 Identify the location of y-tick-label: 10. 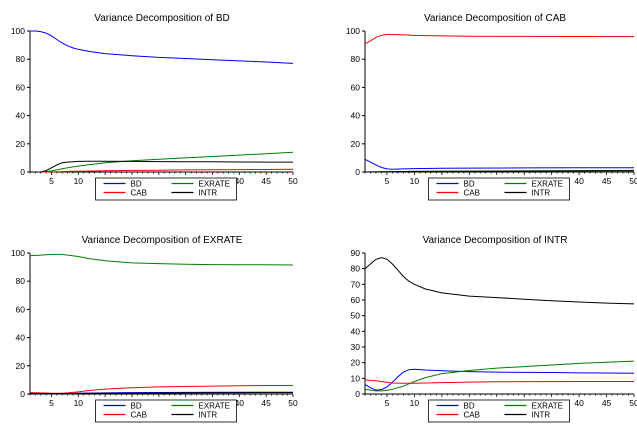
(356, 378).